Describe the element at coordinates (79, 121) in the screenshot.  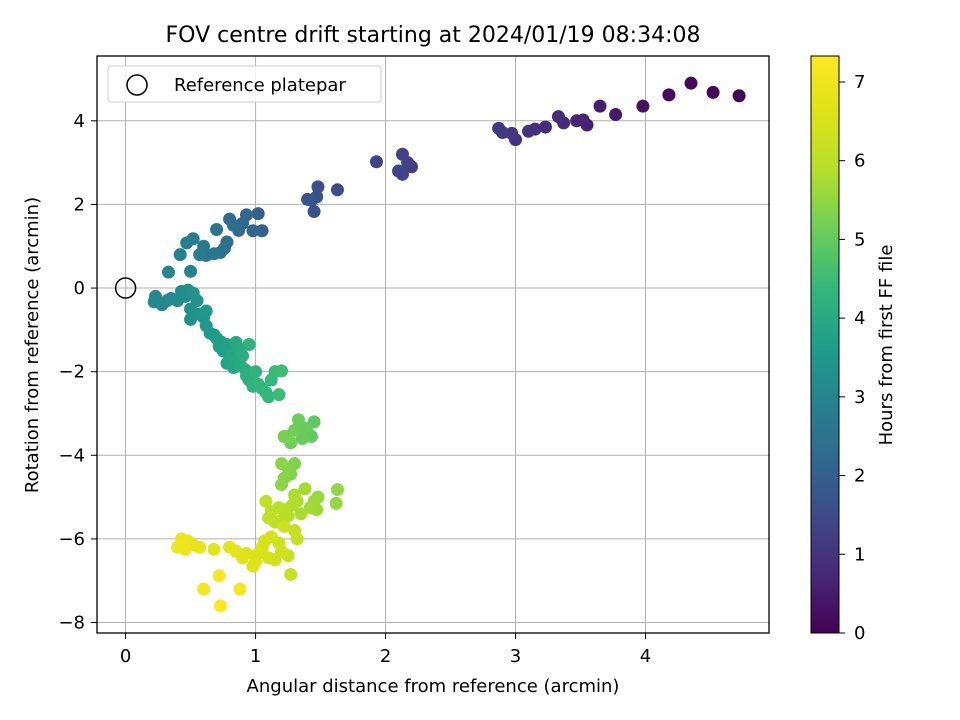
I see `y-tick-label: 4` at that location.